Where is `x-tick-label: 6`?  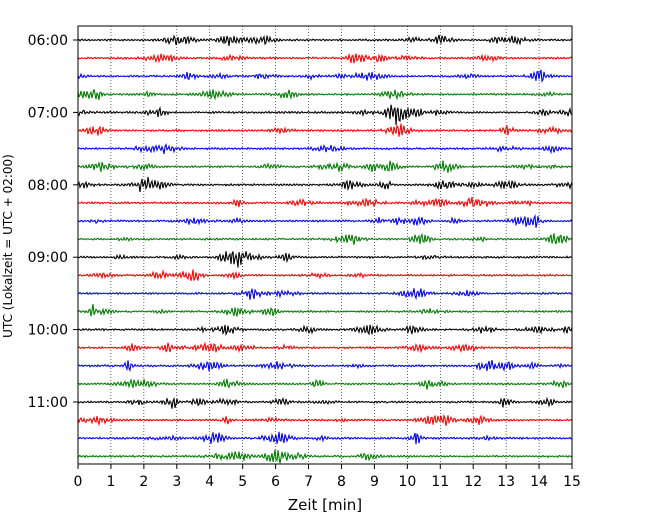
x-tick-label: 6 is located at coordinates (275, 482).